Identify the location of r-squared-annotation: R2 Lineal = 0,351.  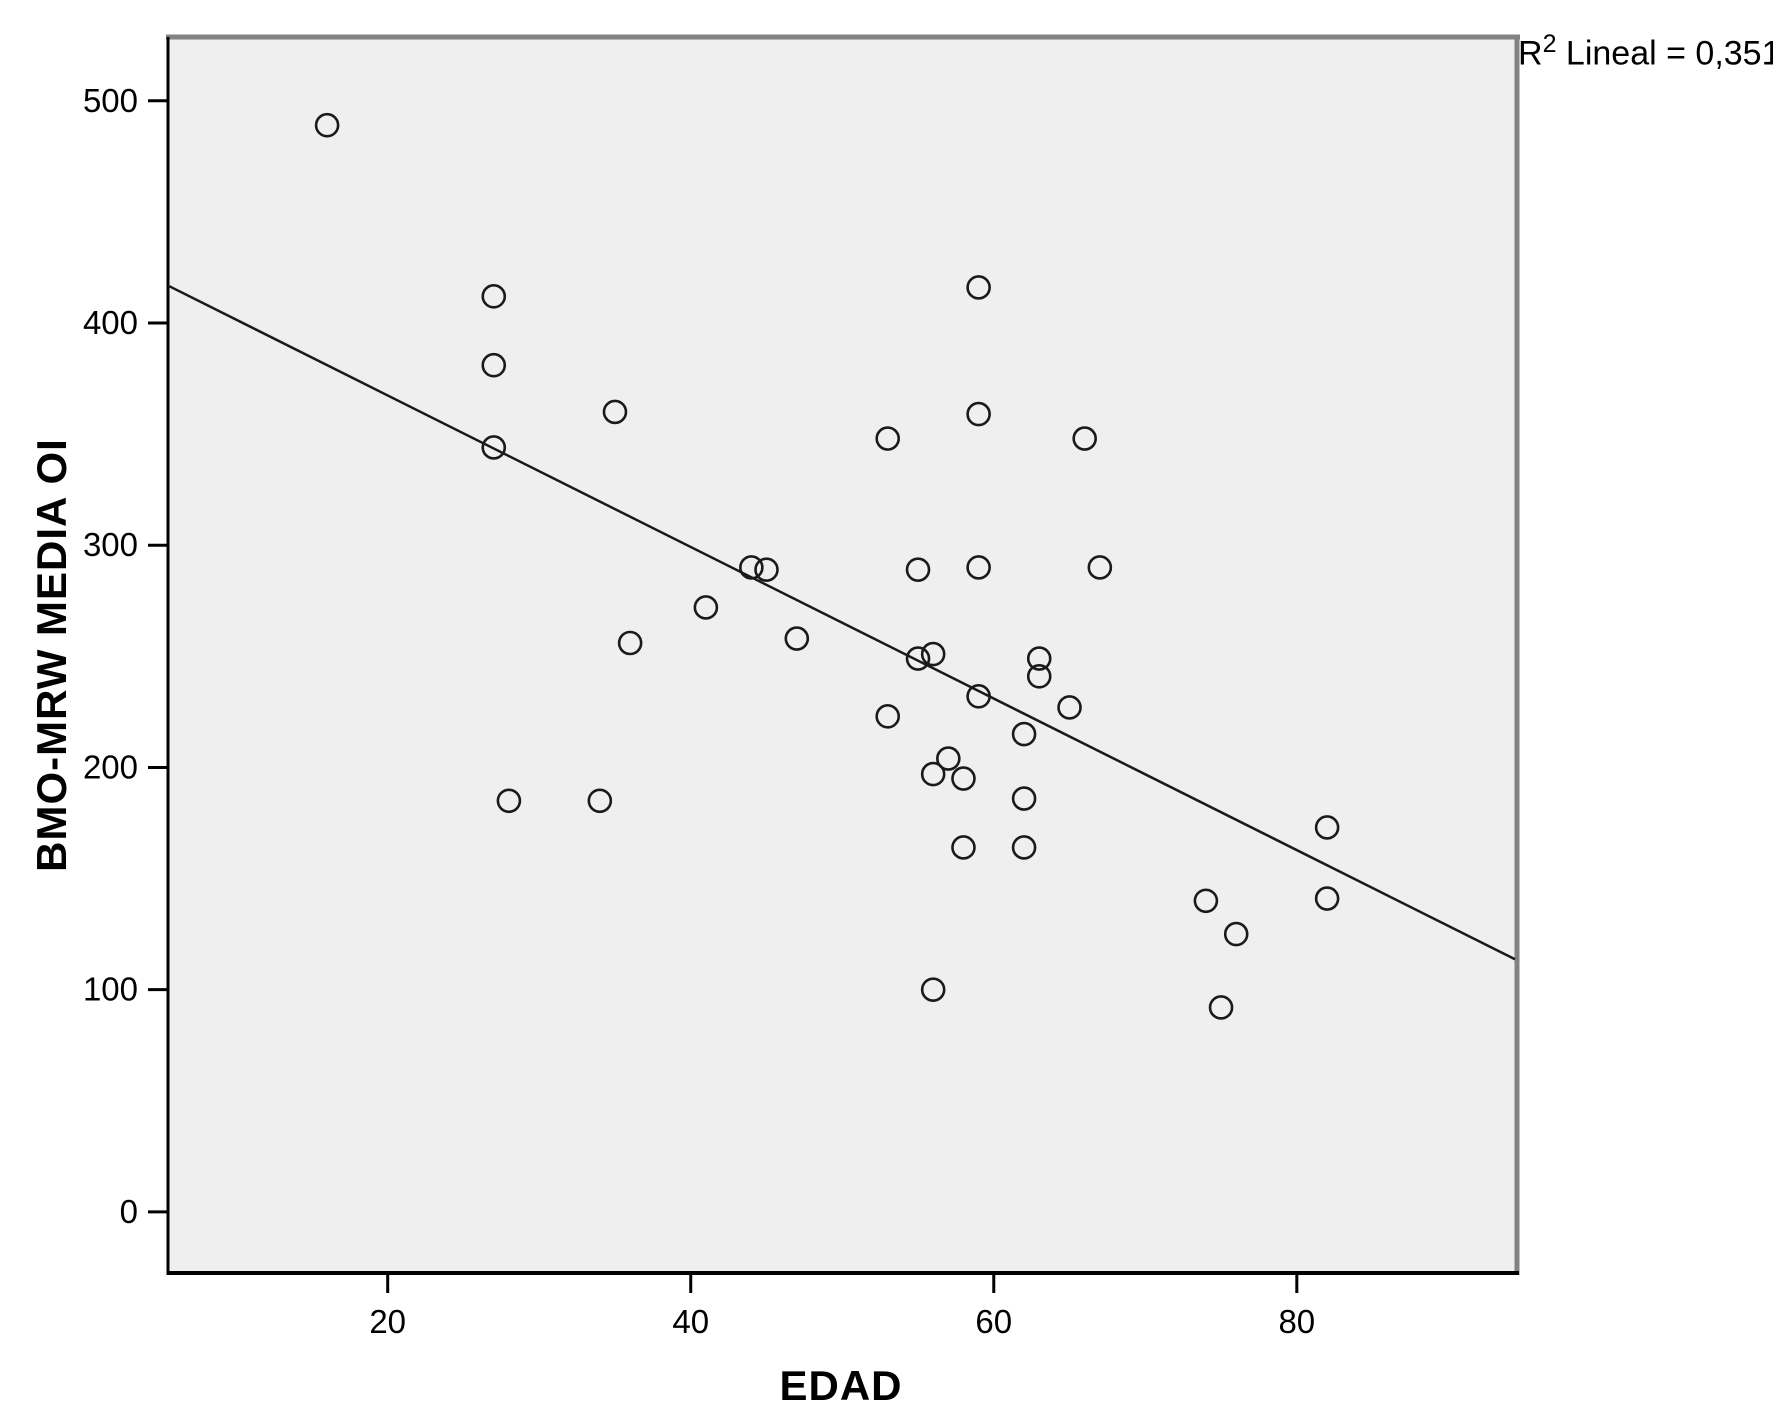
(1645, 51).